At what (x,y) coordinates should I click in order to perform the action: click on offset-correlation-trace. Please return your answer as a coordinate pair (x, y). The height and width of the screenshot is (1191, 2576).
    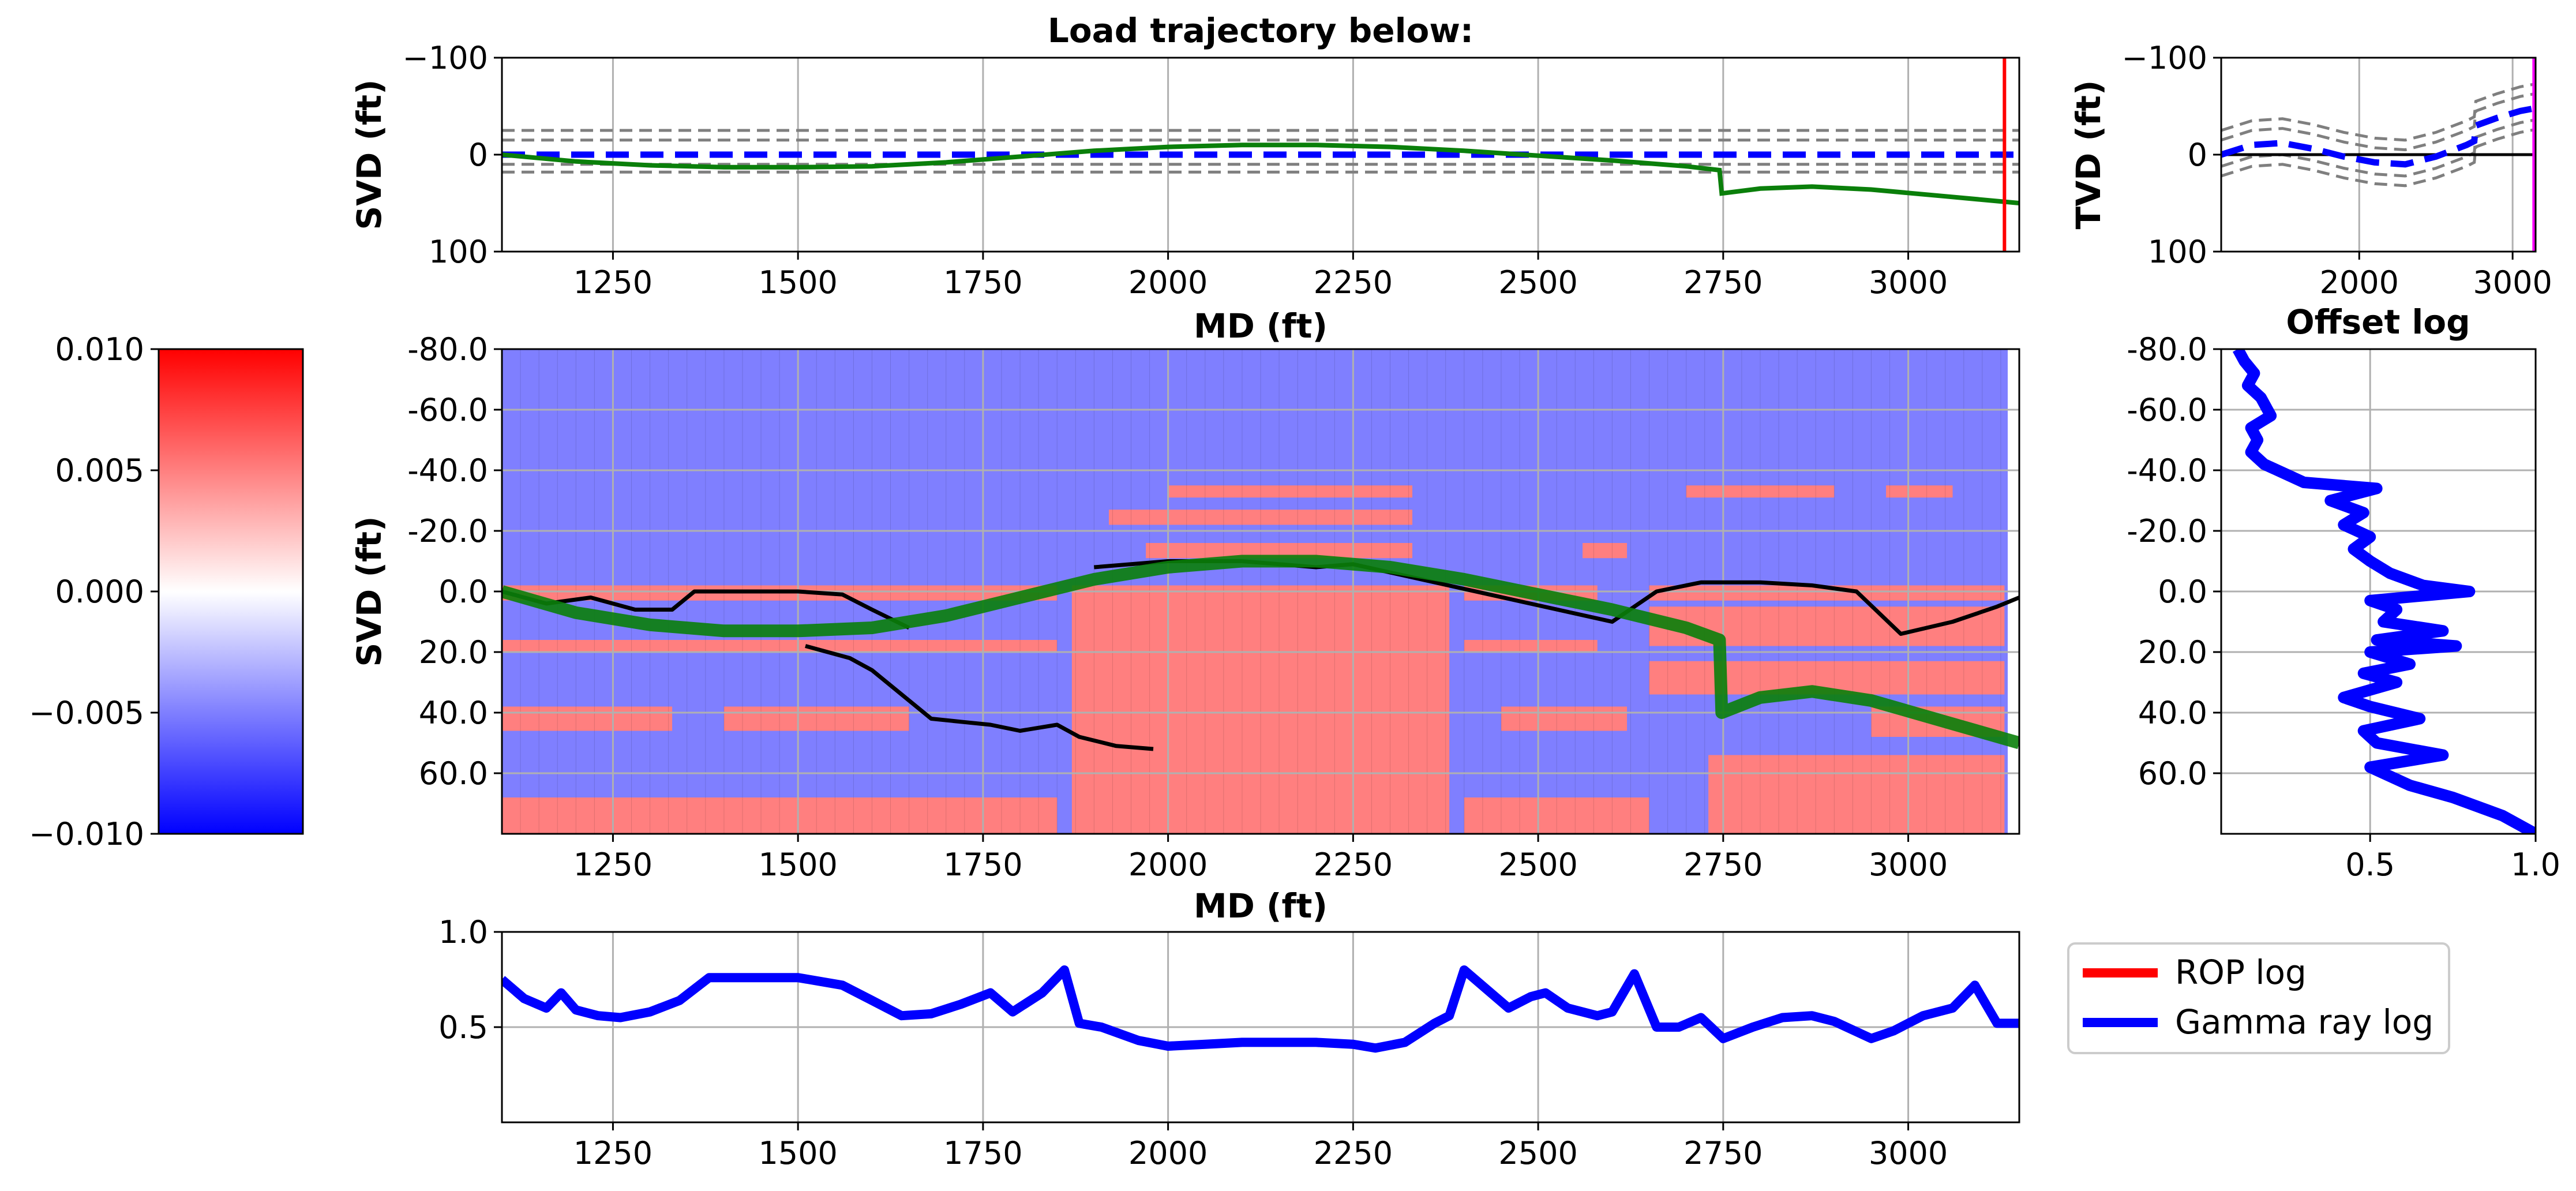
    Looking at the image, I should click on (706, 609).